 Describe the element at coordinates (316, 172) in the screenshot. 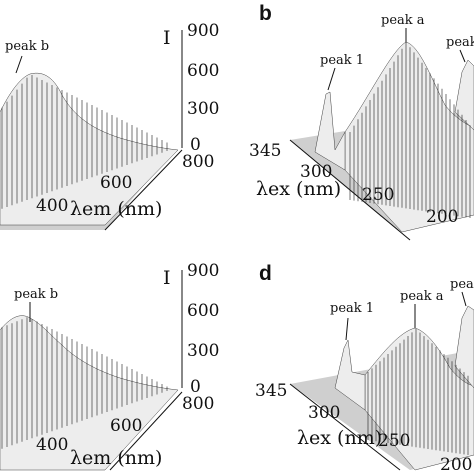

I see `panel-b-ex-tick-300: 300` at that location.